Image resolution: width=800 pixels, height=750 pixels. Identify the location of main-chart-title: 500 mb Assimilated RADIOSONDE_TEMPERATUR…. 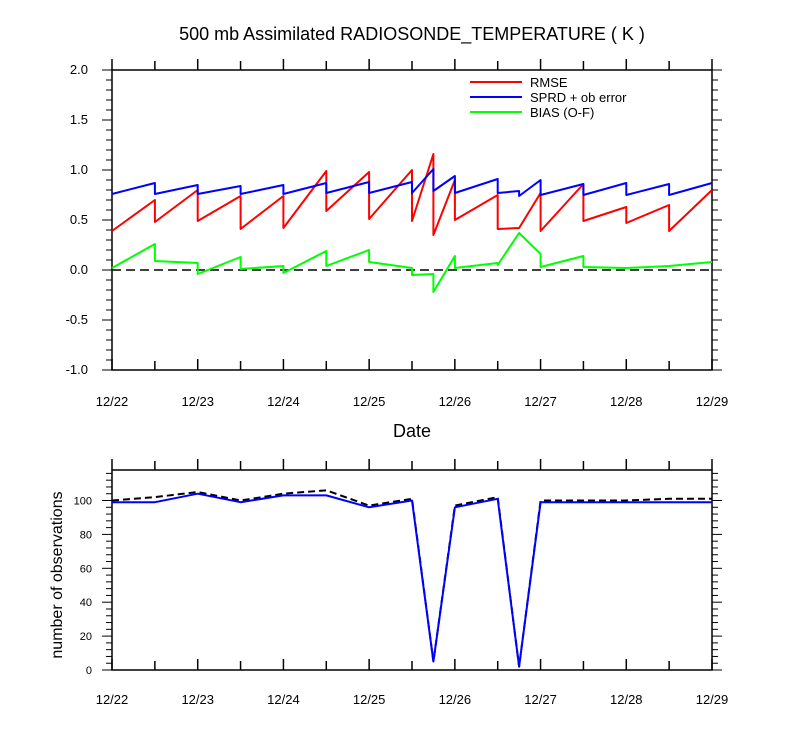
(412, 34).